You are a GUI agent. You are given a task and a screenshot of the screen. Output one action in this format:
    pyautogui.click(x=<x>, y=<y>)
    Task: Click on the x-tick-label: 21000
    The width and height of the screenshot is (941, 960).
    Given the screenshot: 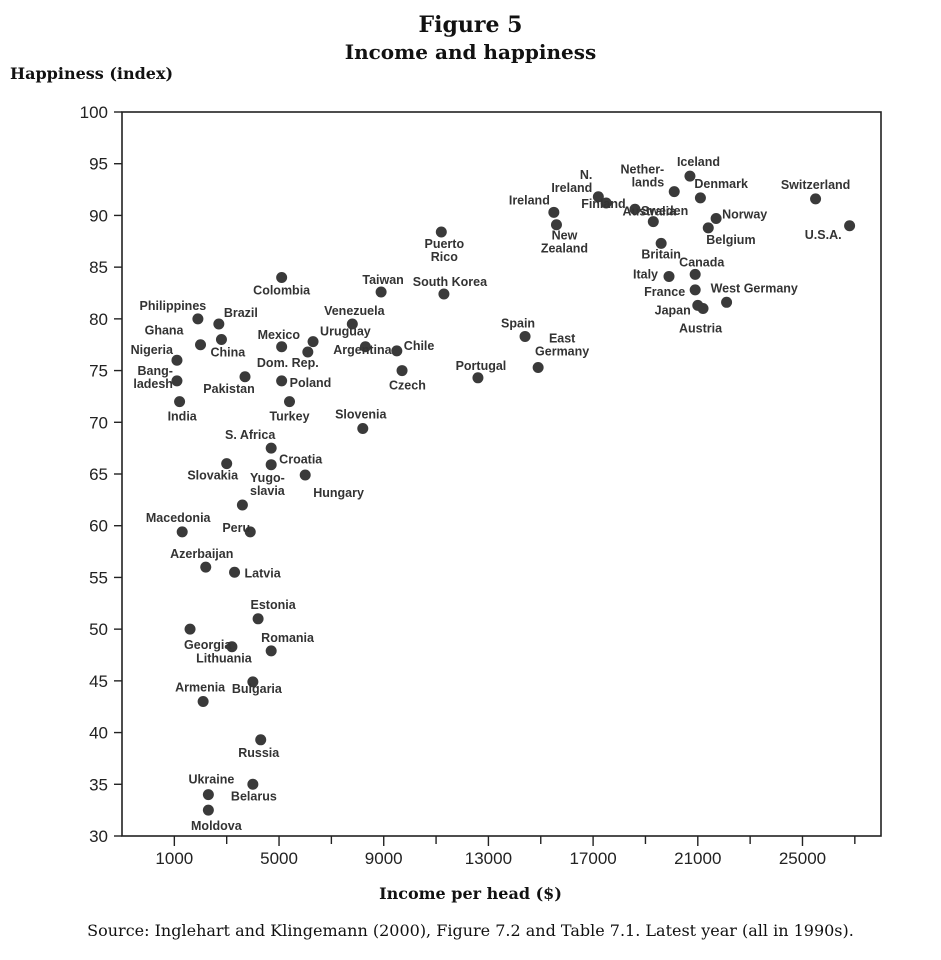 What is the action you would take?
    pyautogui.click(x=697, y=858)
    